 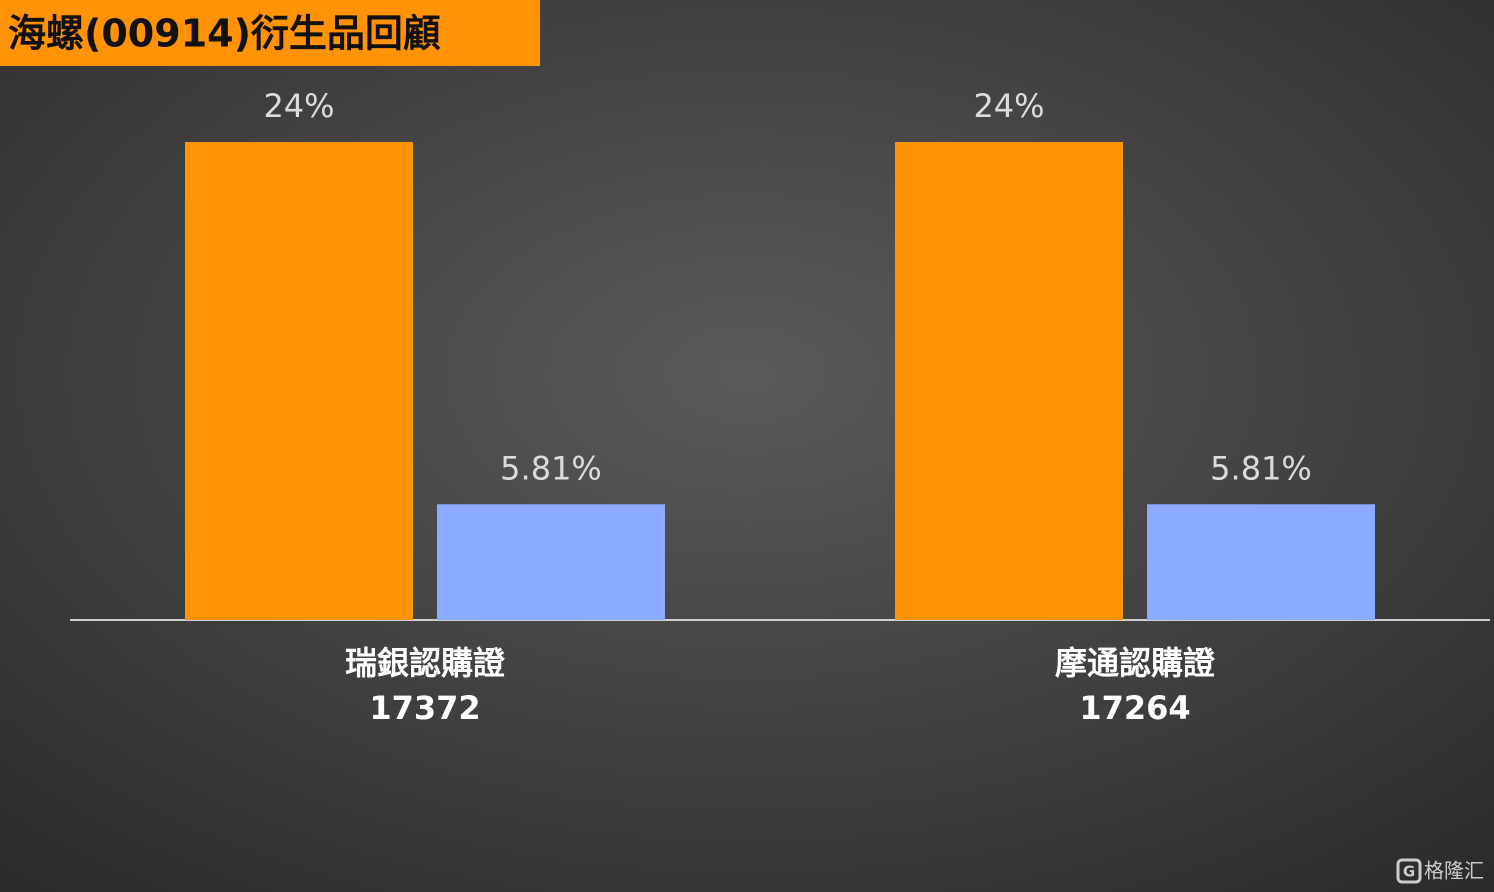 I want to click on x-tick-sublabel: 17264, so click(x=1134, y=708).